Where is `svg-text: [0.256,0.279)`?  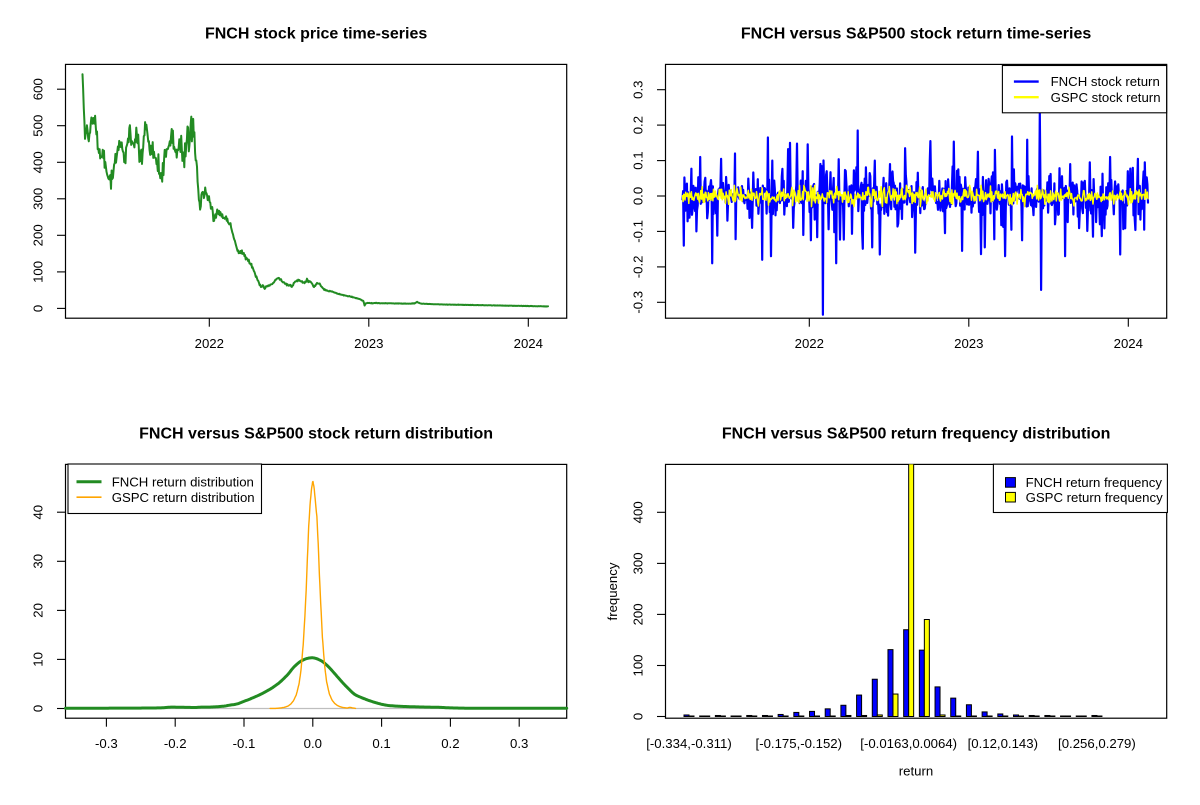 svg-text: [0.256,0.279) is located at coordinates (1097, 743).